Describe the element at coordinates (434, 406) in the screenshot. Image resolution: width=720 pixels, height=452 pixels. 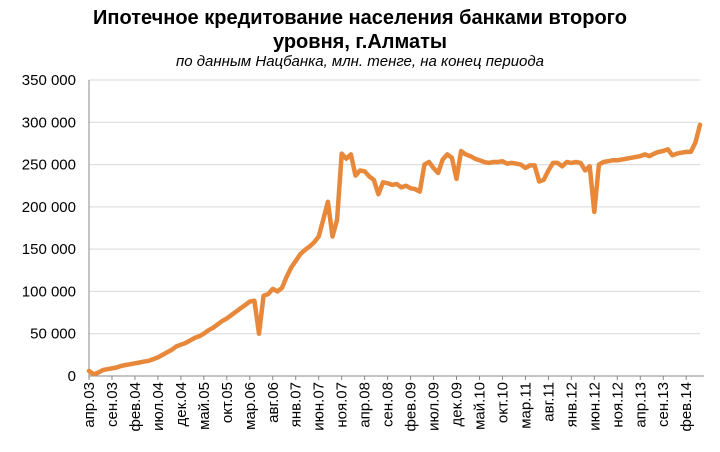
I see `x-tick-label: июл.09` at that location.